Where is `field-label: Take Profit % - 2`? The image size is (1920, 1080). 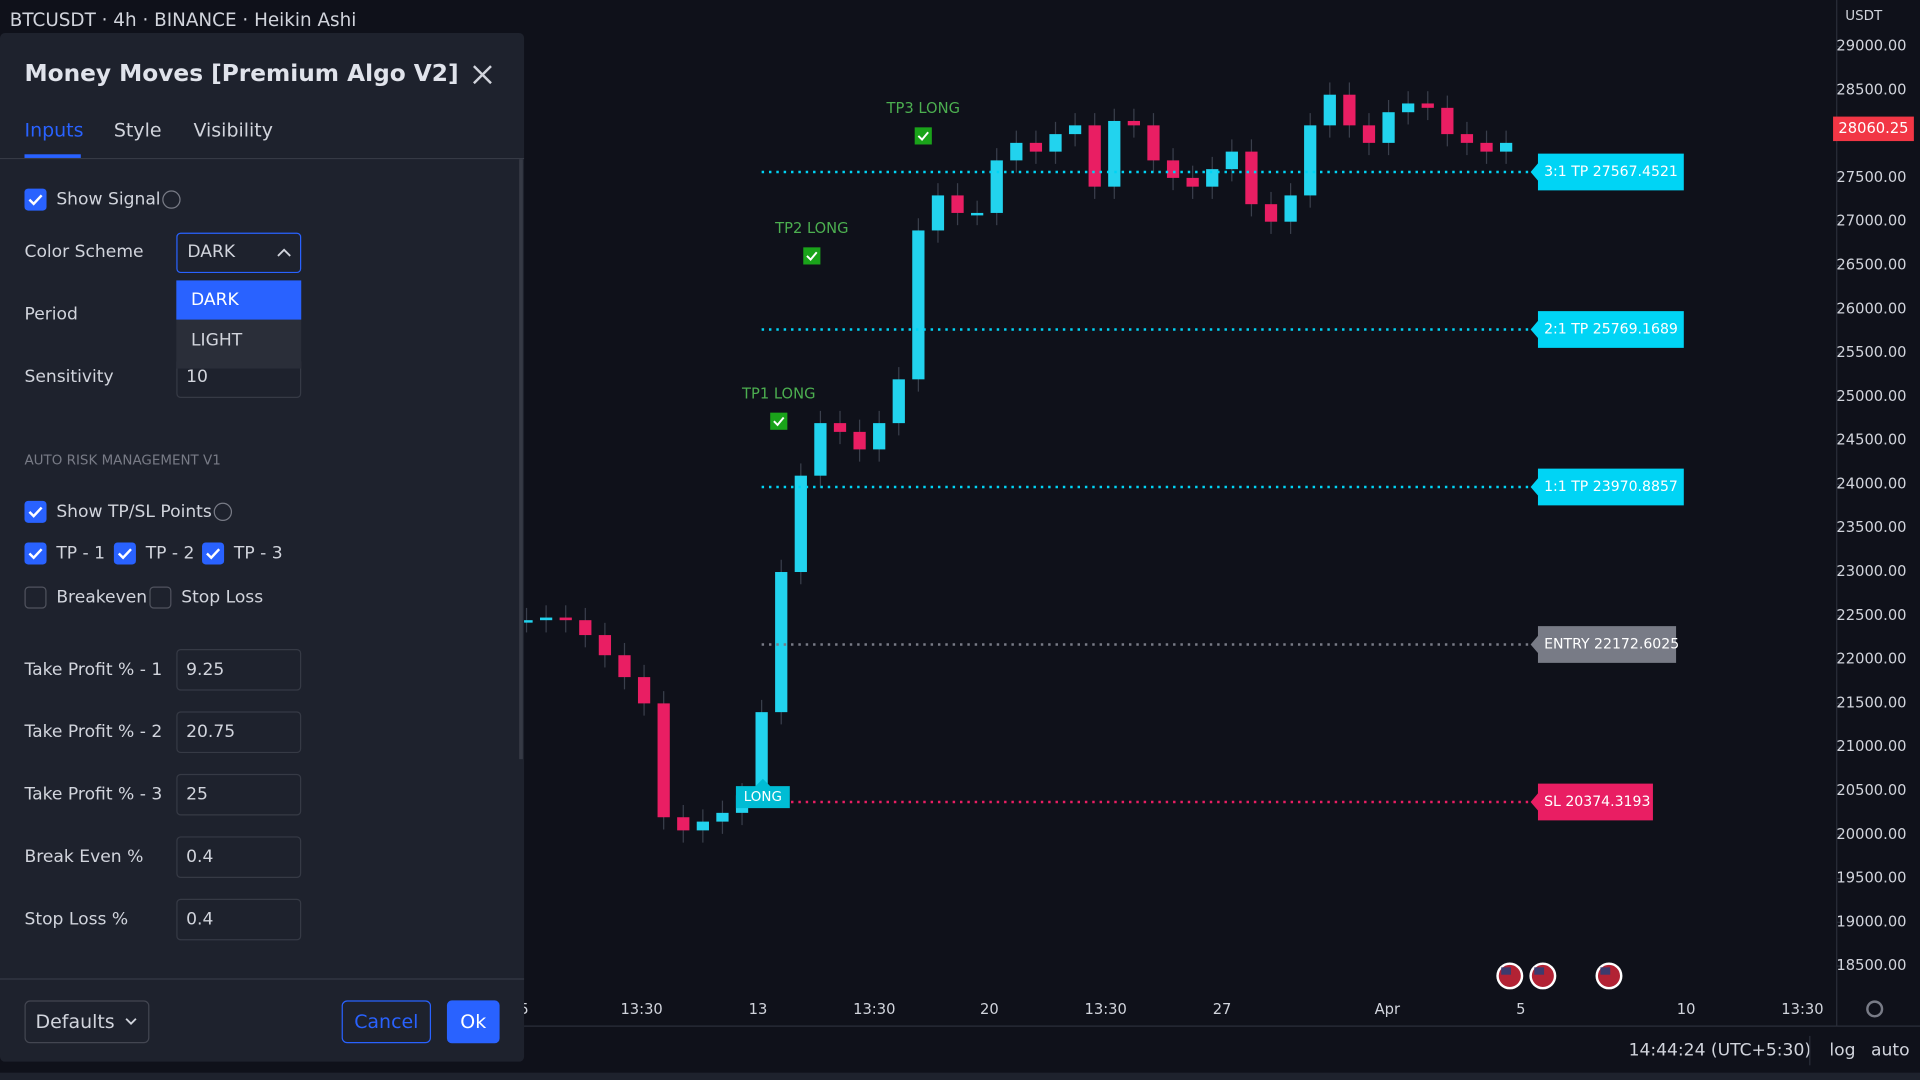 field-label: Take Profit % - 2 is located at coordinates (92, 732).